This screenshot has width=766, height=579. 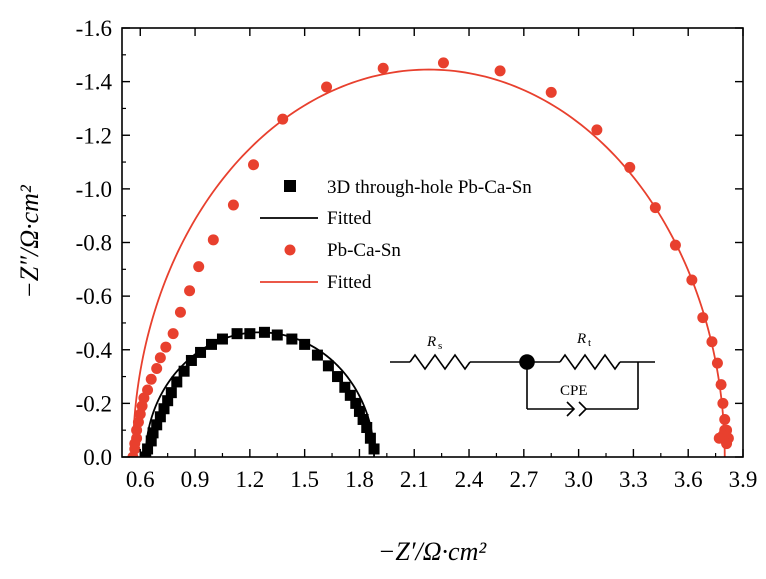 What do you see at coordinates (94, 350) in the screenshot?
I see `y-tick-label: -0.4` at bounding box center [94, 350].